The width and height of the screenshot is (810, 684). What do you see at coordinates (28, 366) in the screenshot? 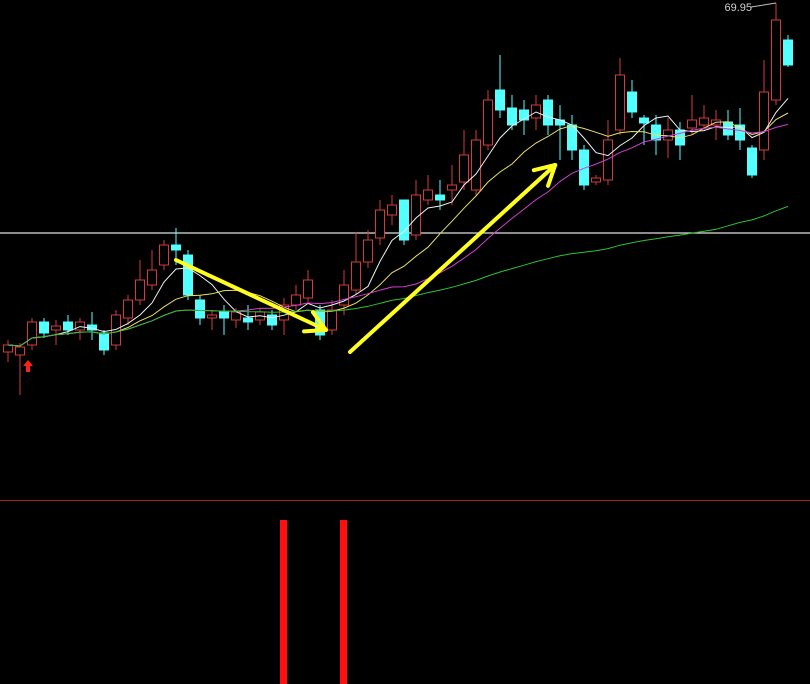
I see `buy-arrow-icon` at bounding box center [28, 366].